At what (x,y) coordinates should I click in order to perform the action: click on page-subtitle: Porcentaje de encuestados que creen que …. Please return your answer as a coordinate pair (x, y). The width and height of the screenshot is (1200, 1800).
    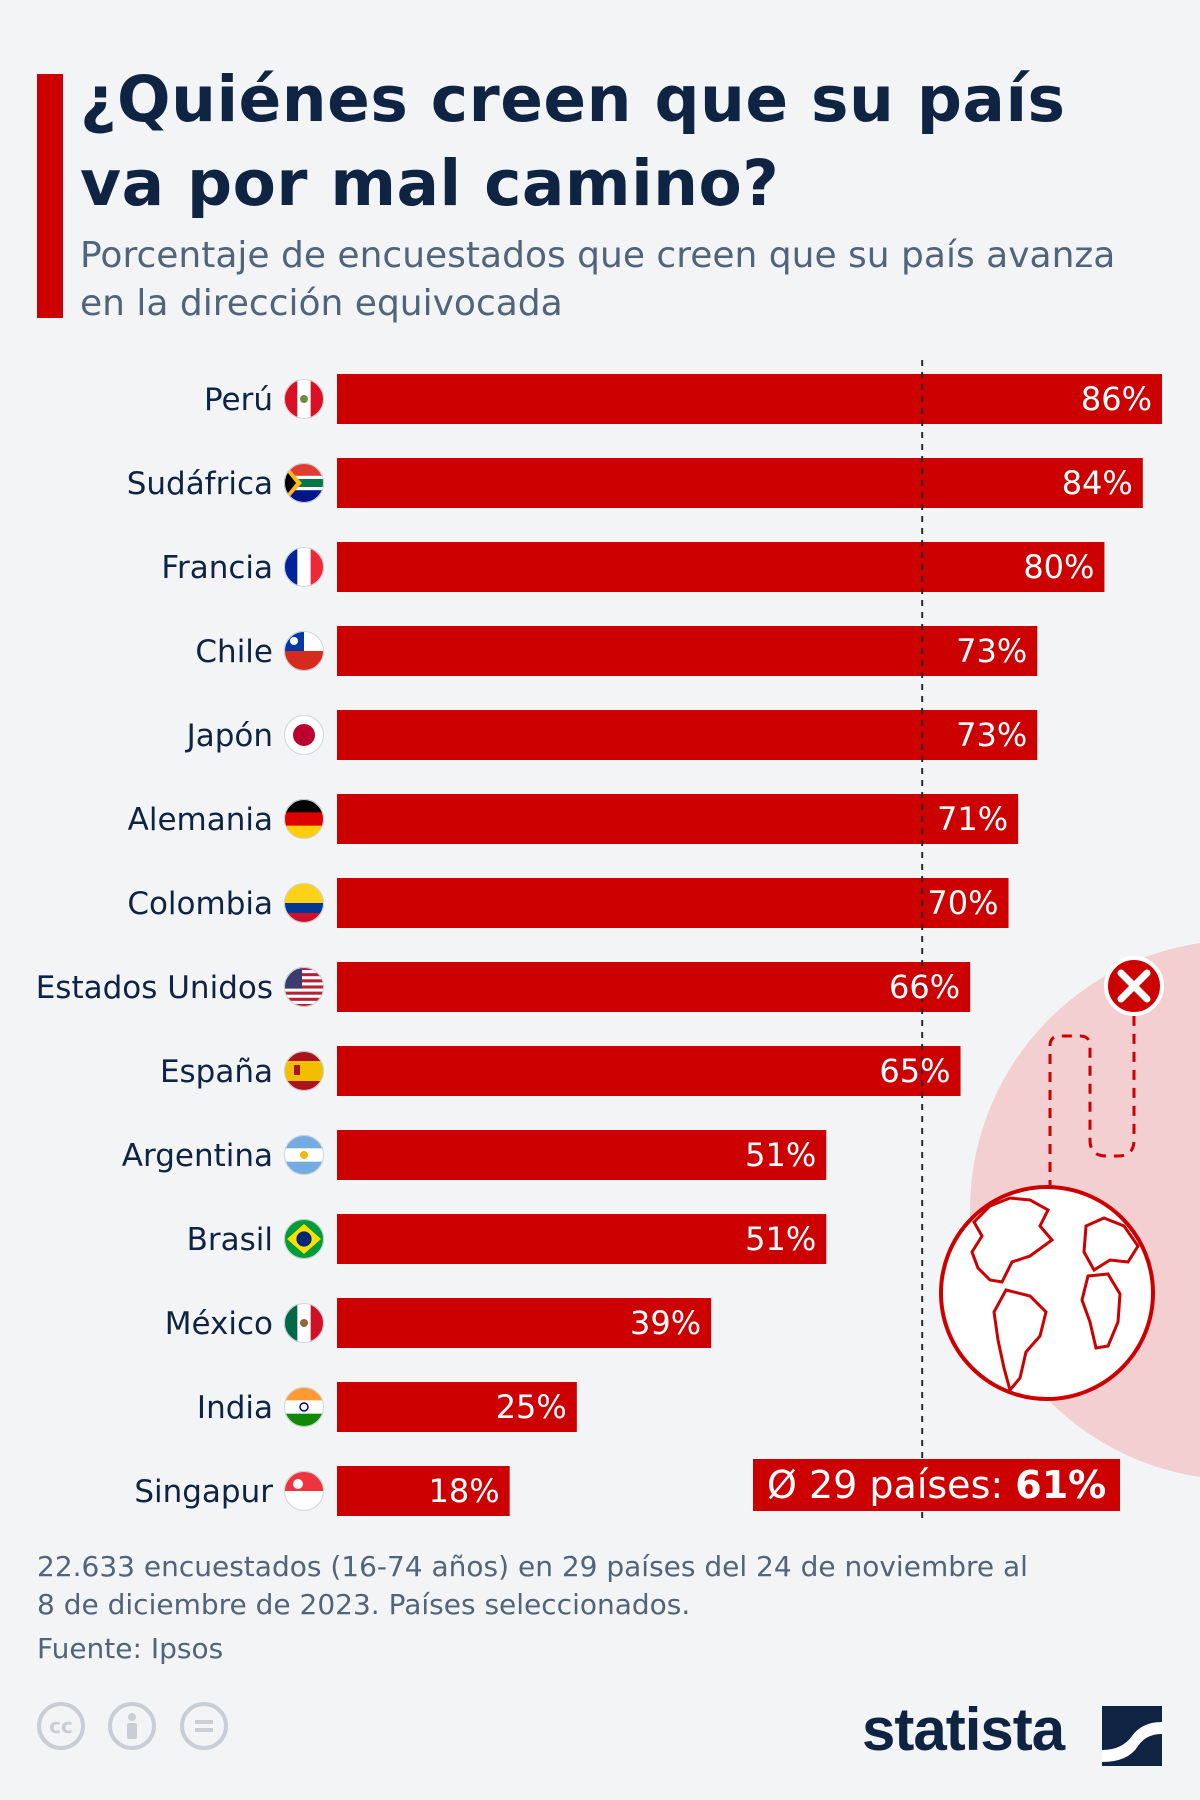
    Looking at the image, I should click on (598, 279).